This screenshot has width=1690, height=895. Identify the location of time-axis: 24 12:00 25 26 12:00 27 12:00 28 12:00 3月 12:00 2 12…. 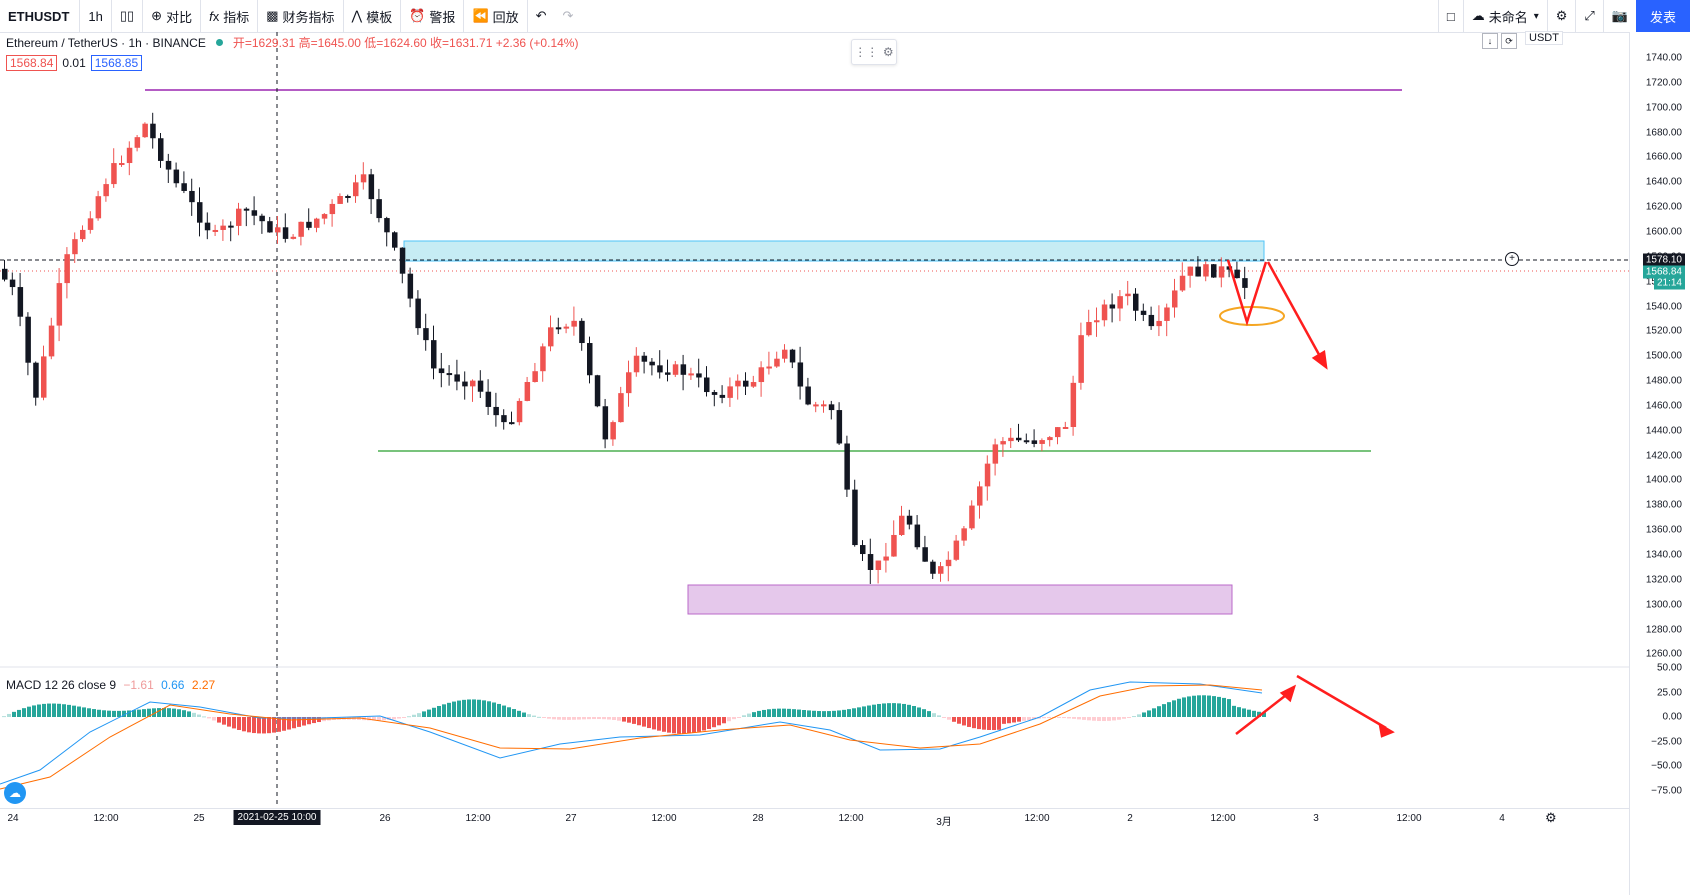
(815, 818).